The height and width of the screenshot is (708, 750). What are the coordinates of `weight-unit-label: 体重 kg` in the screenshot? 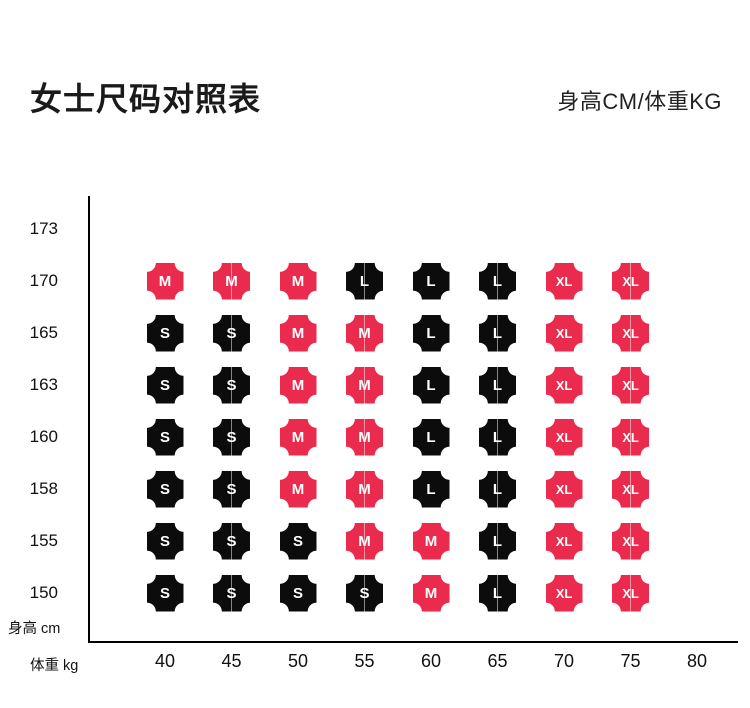 It's located at (54, 666).